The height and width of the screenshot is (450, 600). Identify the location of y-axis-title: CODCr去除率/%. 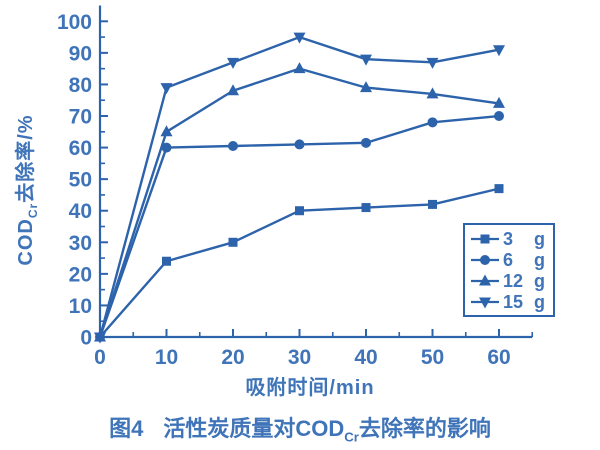
(24, 190).